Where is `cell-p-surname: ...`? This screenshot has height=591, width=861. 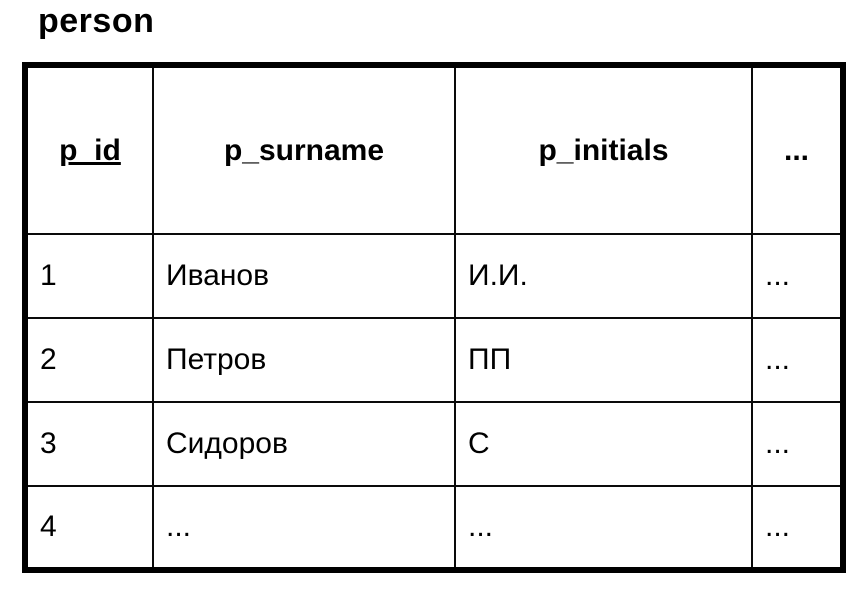 cell-p-surname: ... is located at coordinates (304, 528).